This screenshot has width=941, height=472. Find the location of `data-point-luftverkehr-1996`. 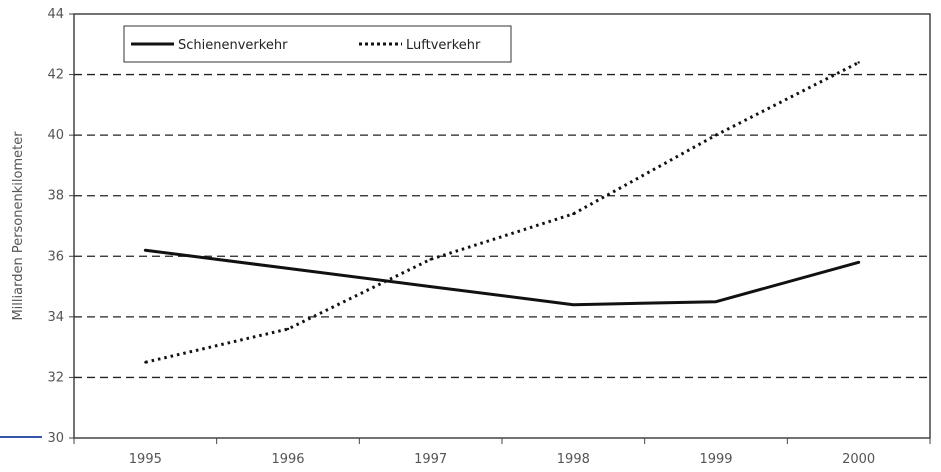

data-point-luftverkehr-1996 is located at coordinates (288, 329).